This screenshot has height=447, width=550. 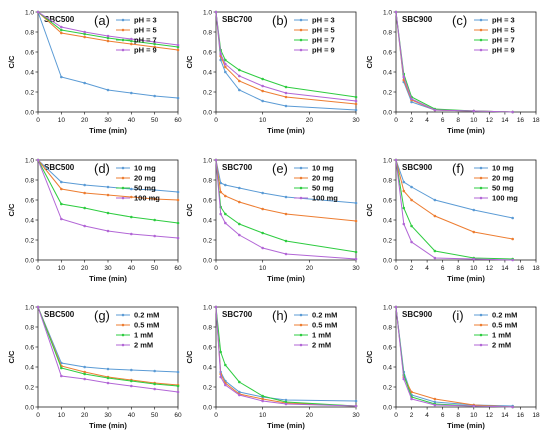 I want to click on legend-label: 2 mM, so click(x=321, y=345).